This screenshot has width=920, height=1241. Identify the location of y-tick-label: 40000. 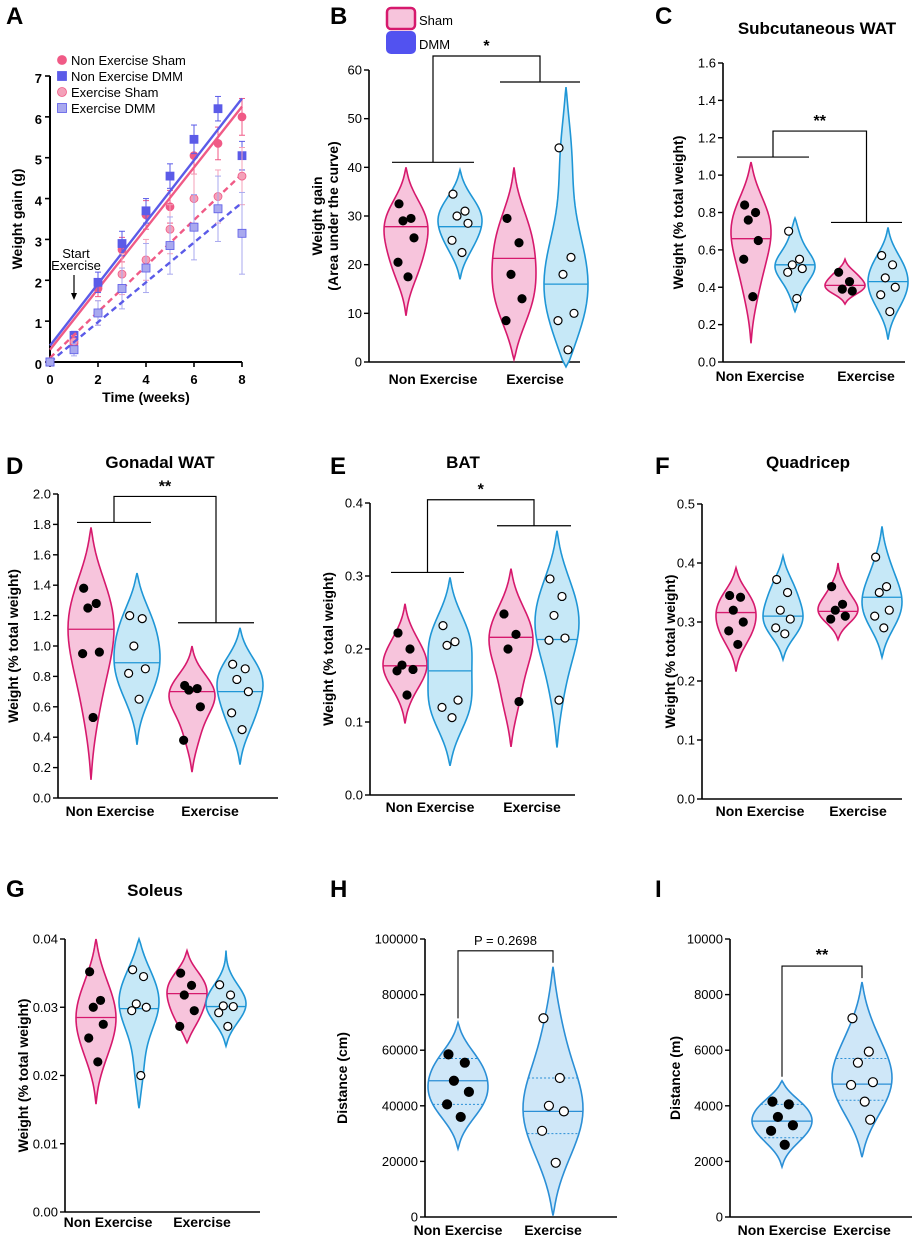
(400, 1105).